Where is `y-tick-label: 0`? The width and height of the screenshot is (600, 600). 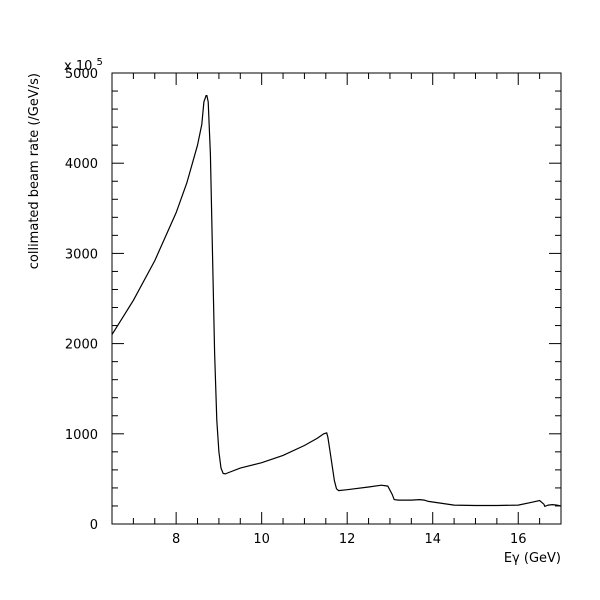
y-tick-label: 0 is located at coordinates (94, 525).